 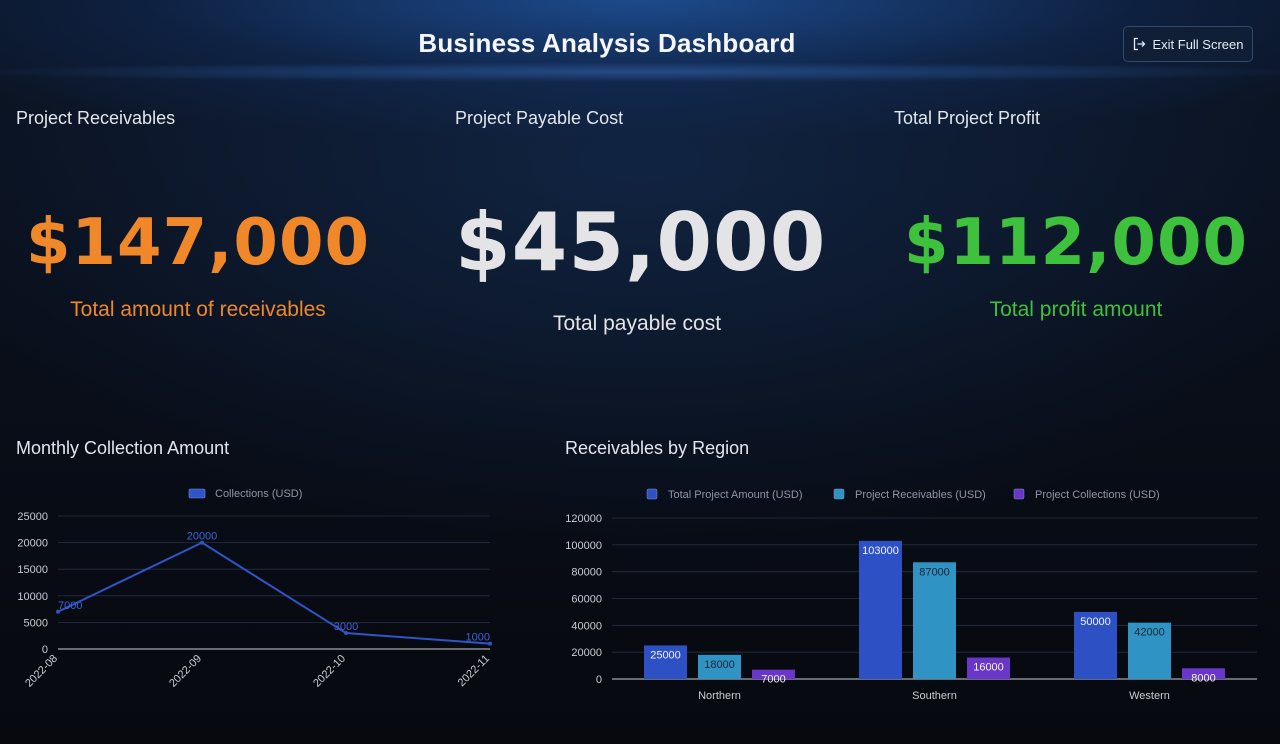 What do you see at coordinates (329, 671) in the screenshot?
I see `x-tick-label: 2022-10` at bounding box center [329, 671].